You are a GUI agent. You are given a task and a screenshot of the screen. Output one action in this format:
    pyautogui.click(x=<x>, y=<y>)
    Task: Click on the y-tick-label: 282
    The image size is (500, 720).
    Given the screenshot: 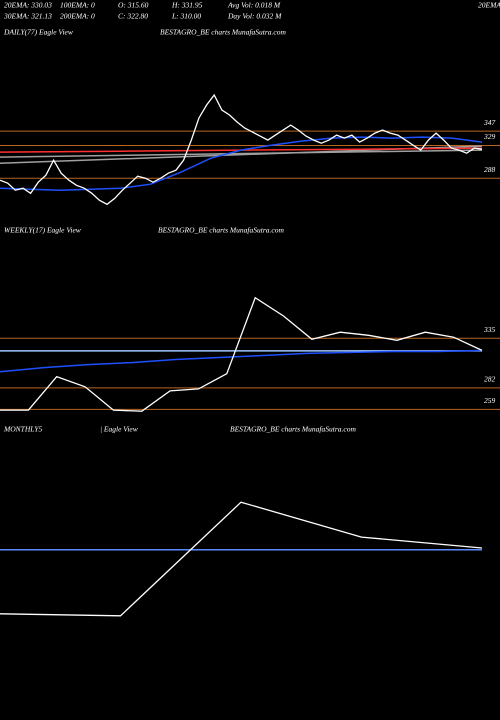 What is the action you would take?
    pyautogui.click(x=490, y=379)
    